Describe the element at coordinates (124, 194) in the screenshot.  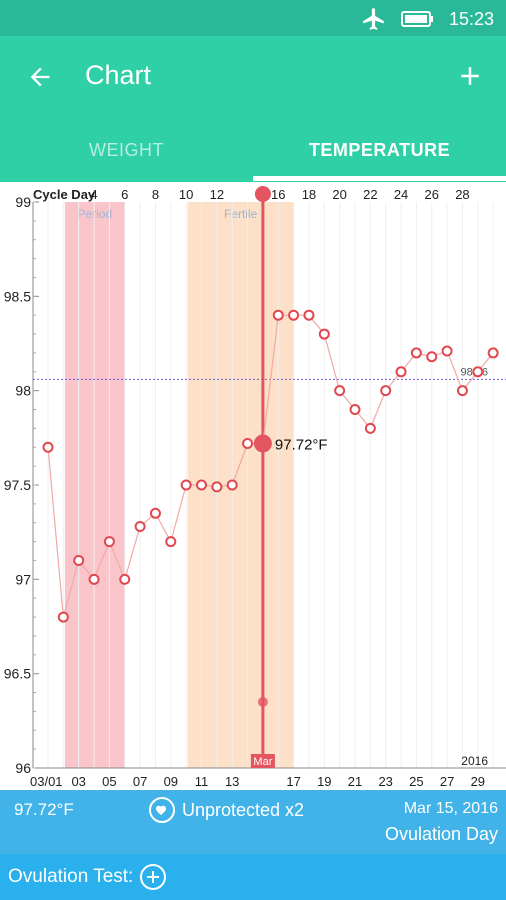
I see `cycle-day-tick: 6` at that location.